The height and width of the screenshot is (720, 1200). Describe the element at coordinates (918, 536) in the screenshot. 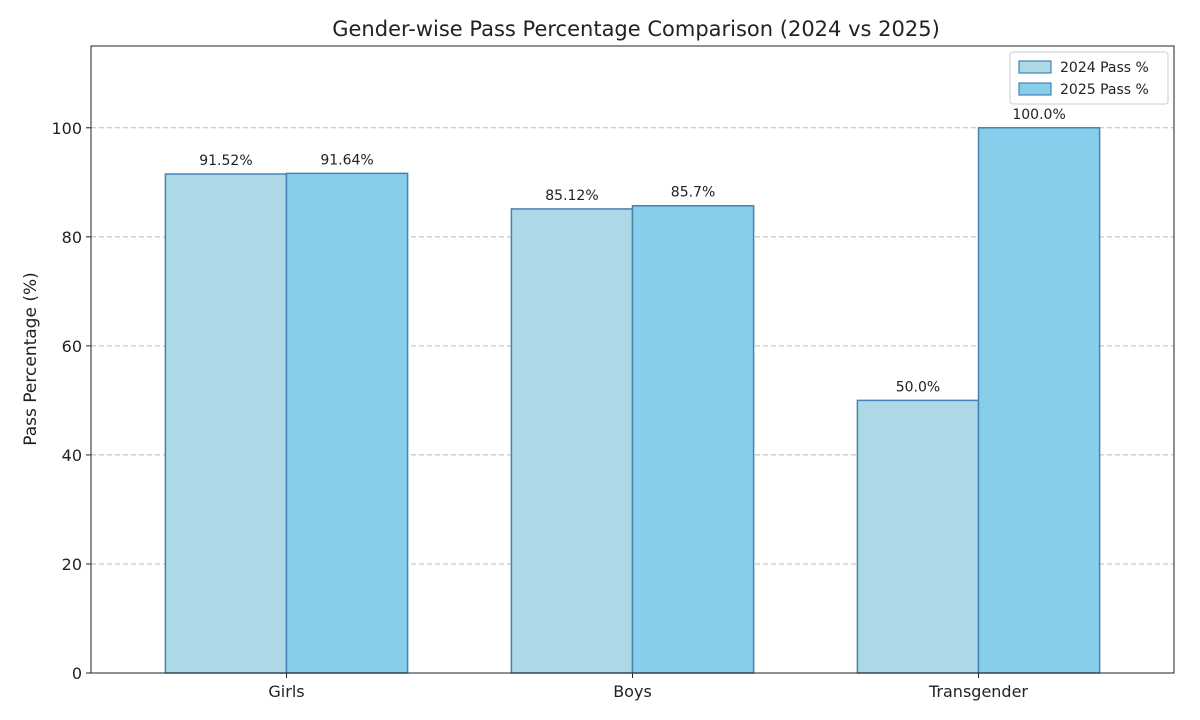

I see `bar-2024-transgender` at that location.